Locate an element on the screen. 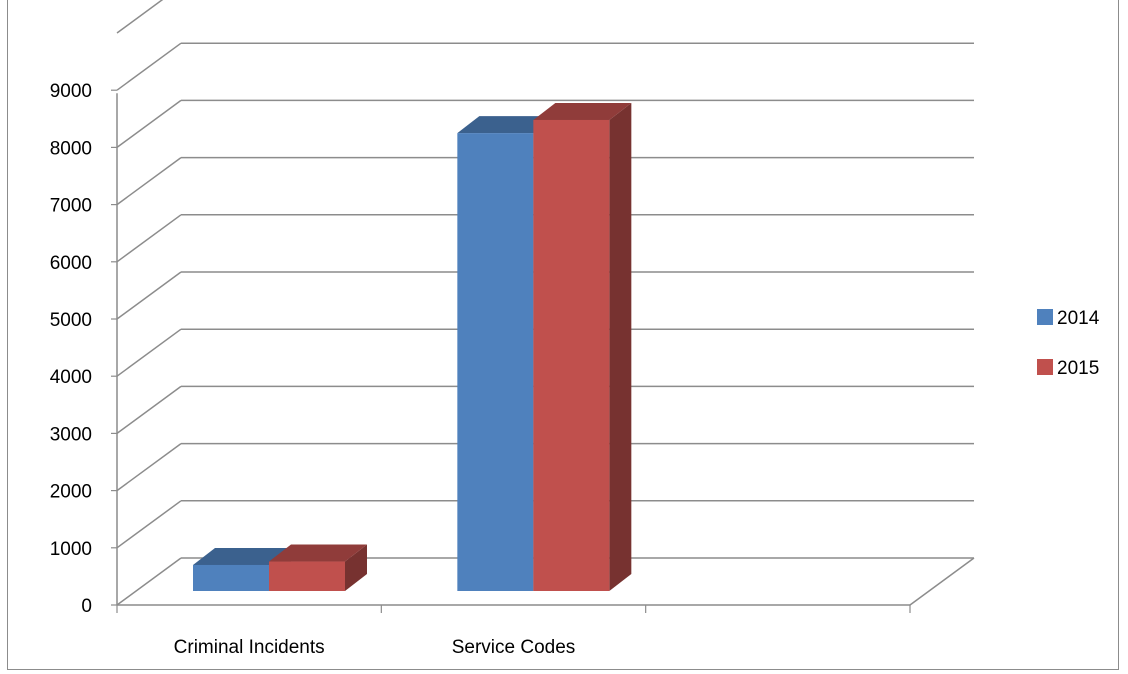 The image size is (1128, 674). y-axis-ticks: 0 1000 2000 3000 4000 5000 6000 7000 8000 9000 is located at coordinates (83, 349).